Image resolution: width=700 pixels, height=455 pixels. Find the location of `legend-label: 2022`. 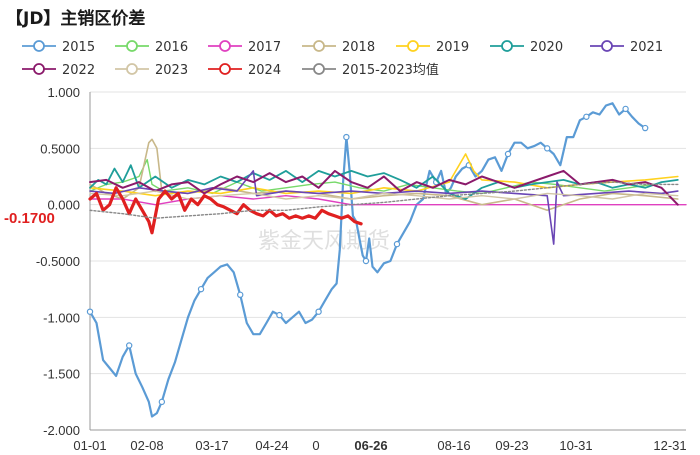

legend-label: 2022 is located at coordinates (78, 70).